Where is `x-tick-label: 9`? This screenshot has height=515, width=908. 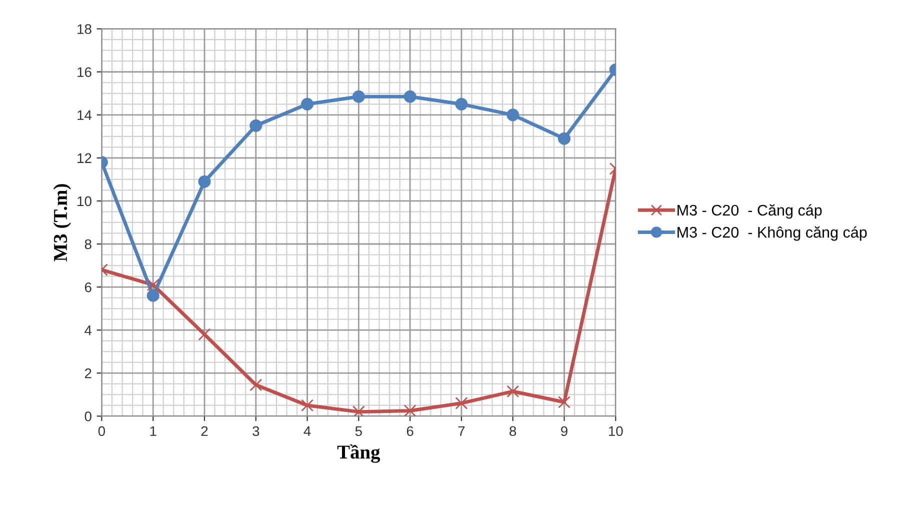
x-tick-label: 9 is located at coordinates (564, 431).